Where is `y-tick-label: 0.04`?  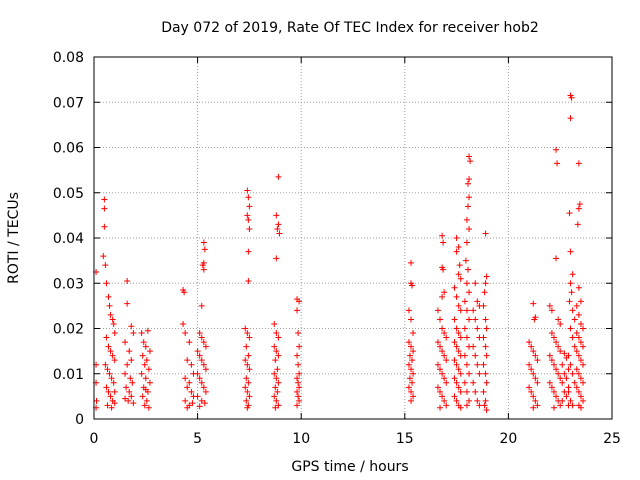 y-tick-label: 0.04 is located at coordinates (68, 239).